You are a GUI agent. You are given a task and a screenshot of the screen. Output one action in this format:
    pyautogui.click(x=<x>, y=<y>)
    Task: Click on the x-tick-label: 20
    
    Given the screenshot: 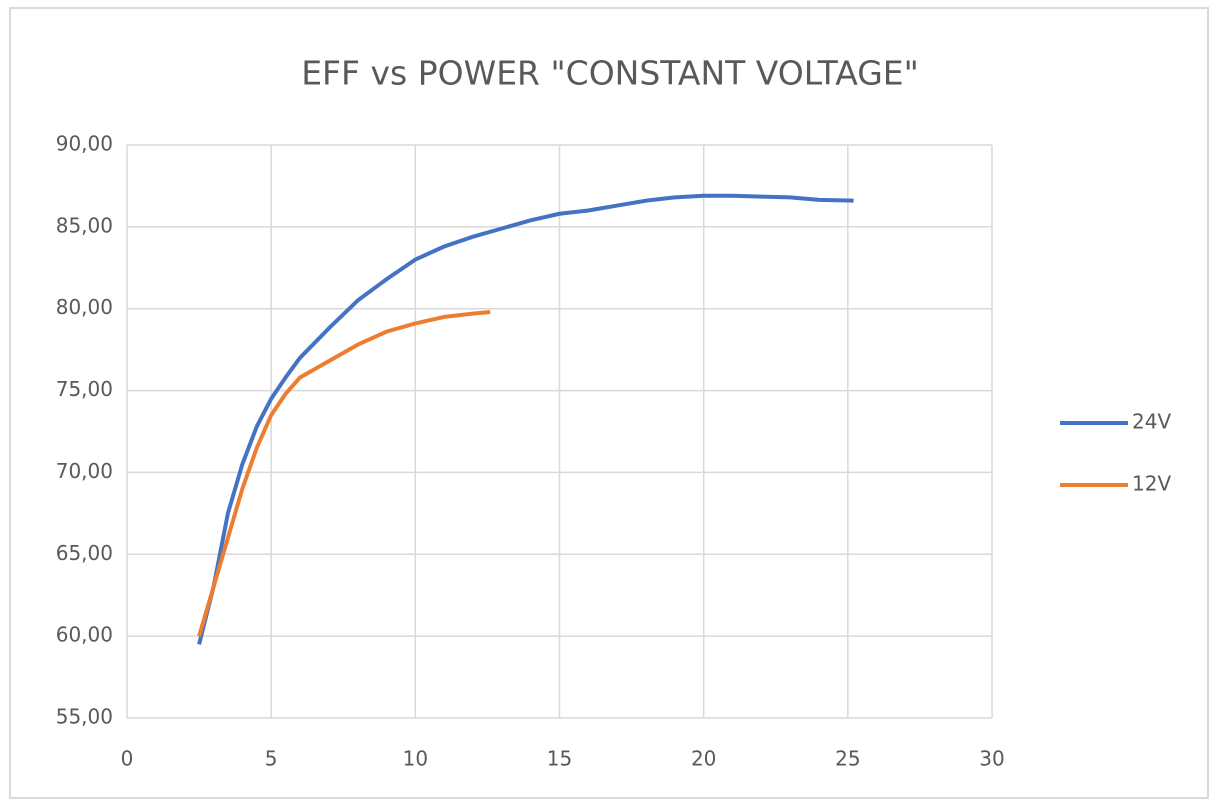 What is the action you would take?
    pyautogui.click(x=703, y=759)
    